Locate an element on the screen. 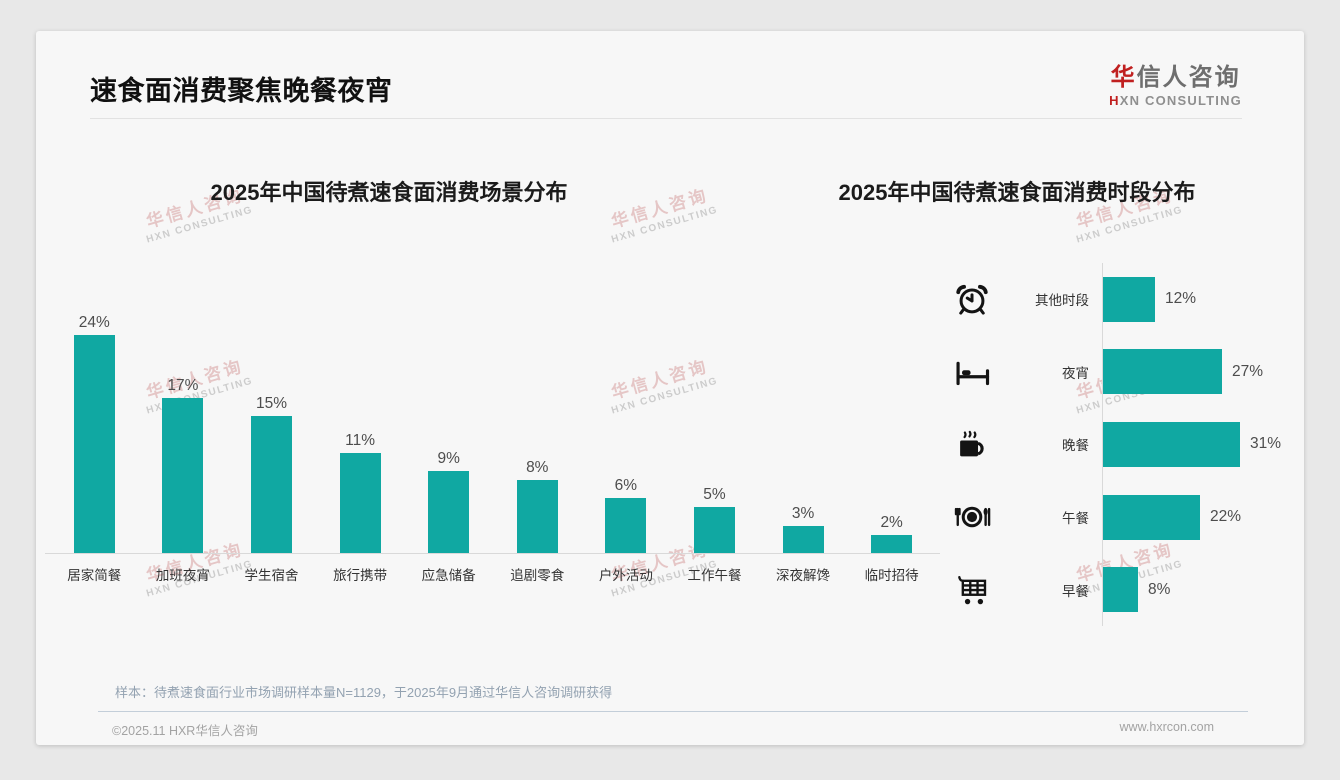 The height and width of the screenshot is (780, 1340). scene-bar-value: 11% is located at coordinates (360, 440).